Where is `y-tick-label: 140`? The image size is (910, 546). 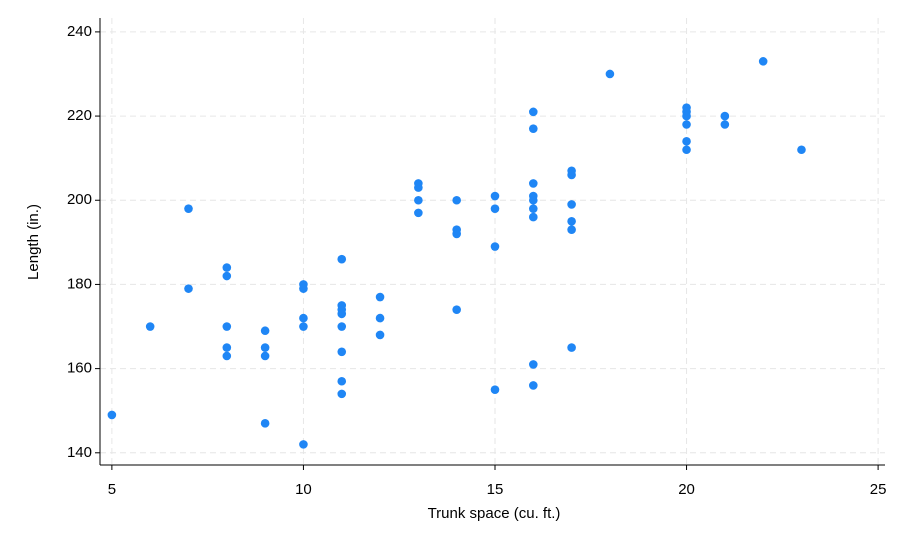 y-tick-label: 140 is located at coordinates (79, 452).